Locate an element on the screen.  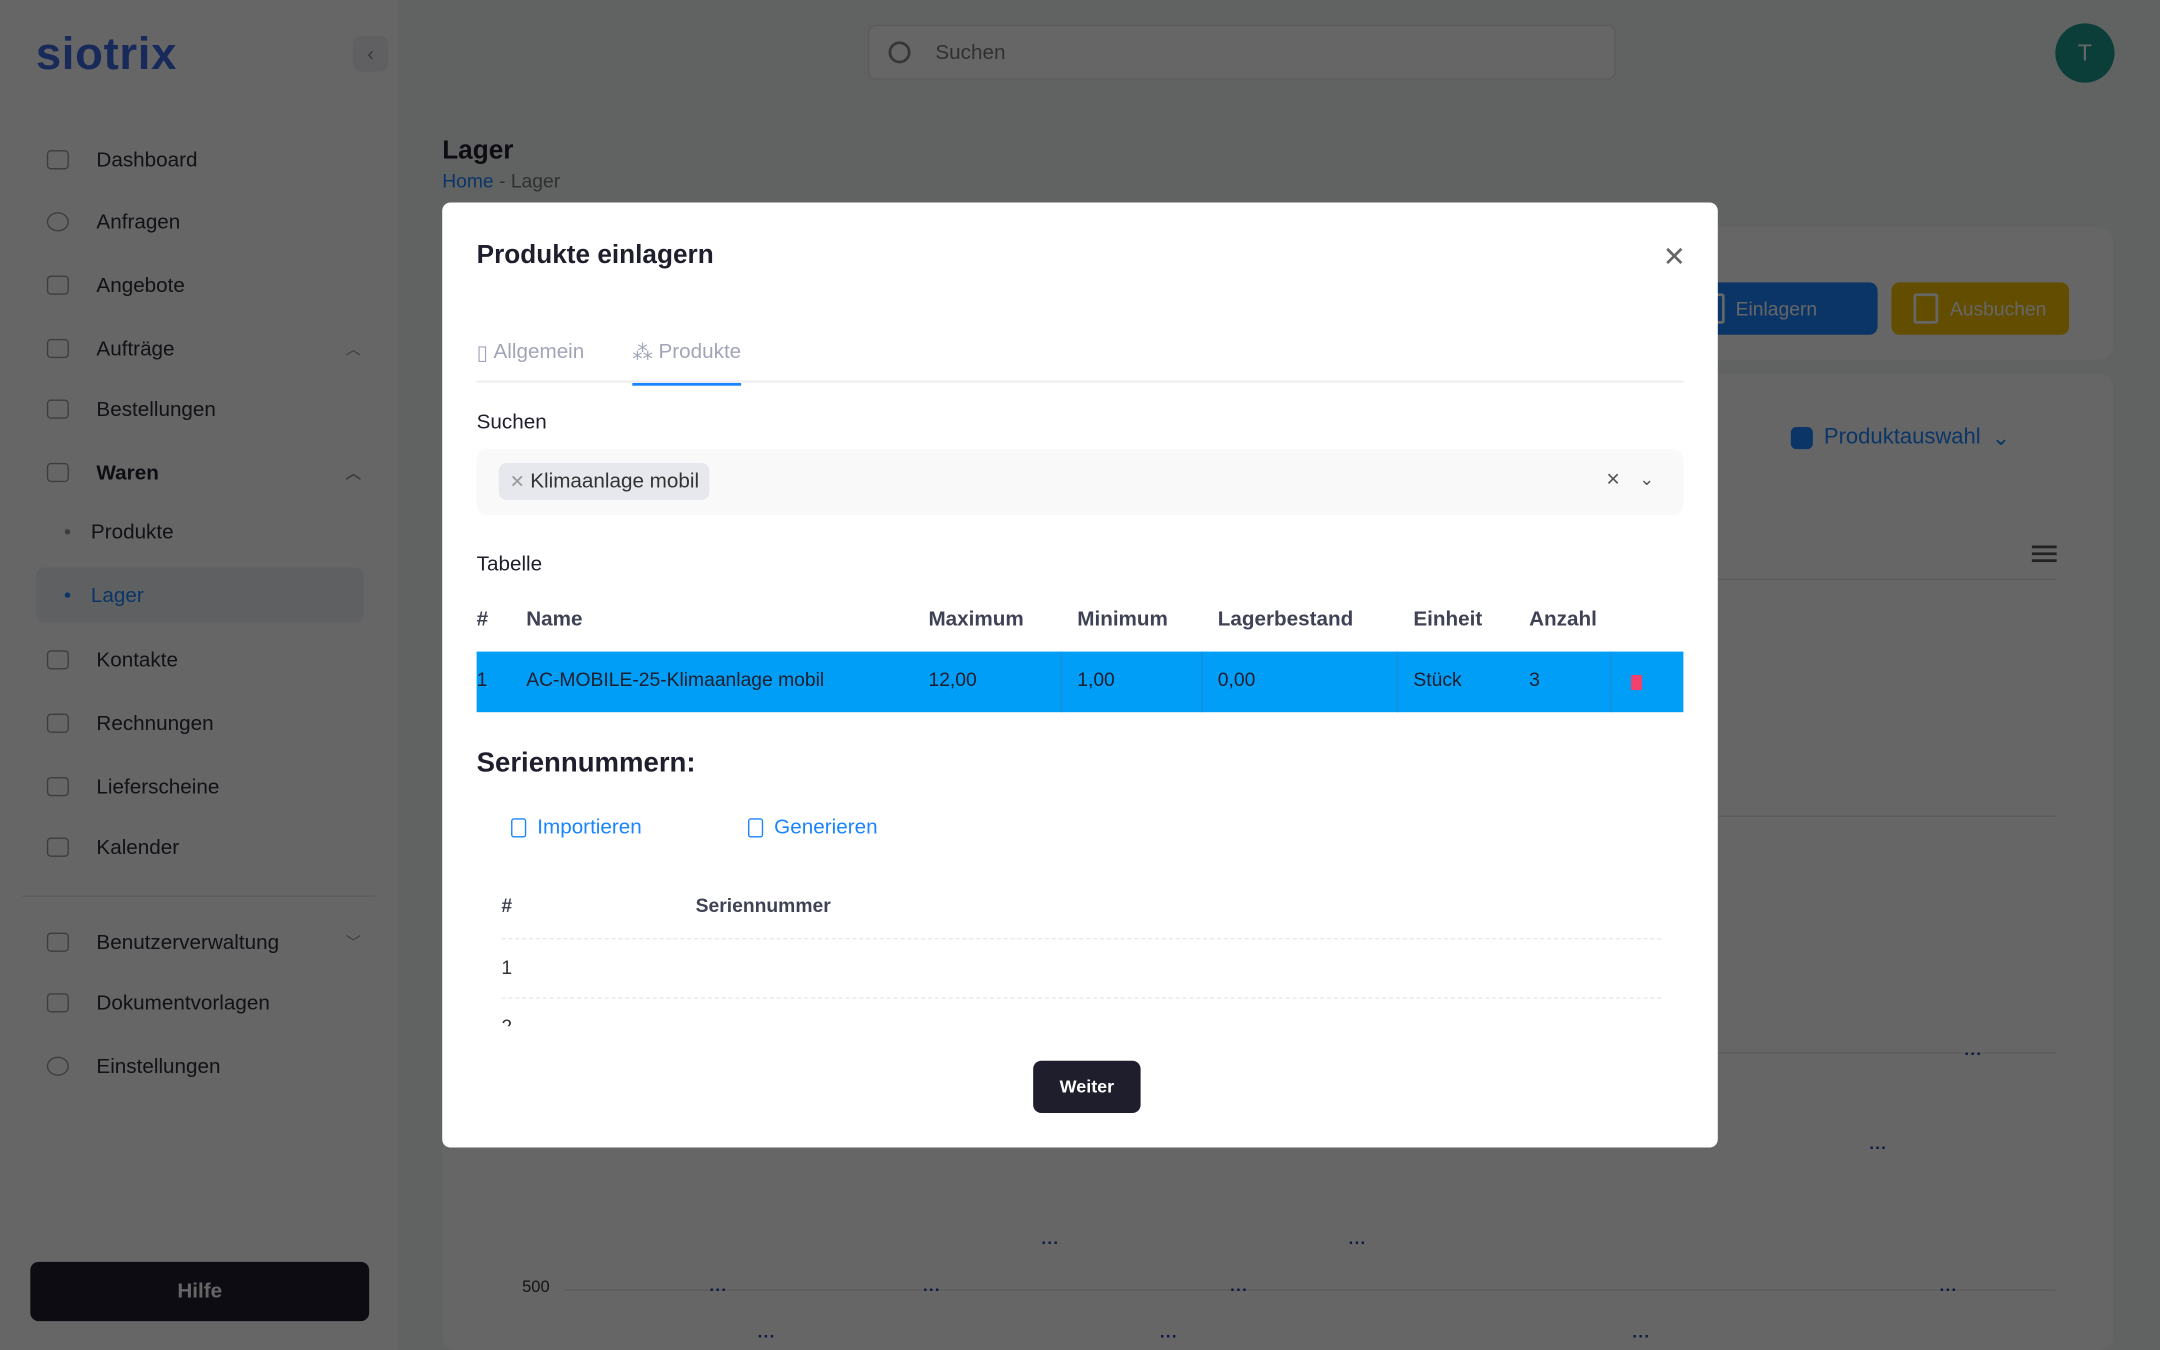
cell-num: 1 is located at coordinates (482, 679).